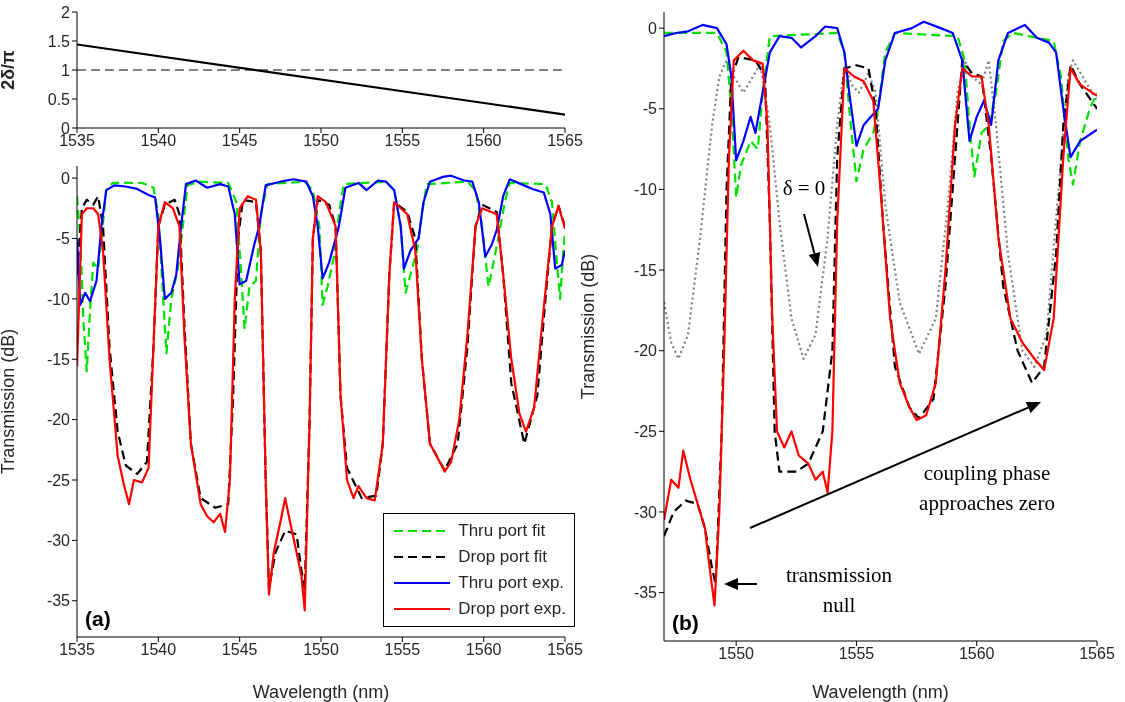 This screenshot has height=702, width=1125. I want to click on x-tick-label: 1535, so click(77, 650).